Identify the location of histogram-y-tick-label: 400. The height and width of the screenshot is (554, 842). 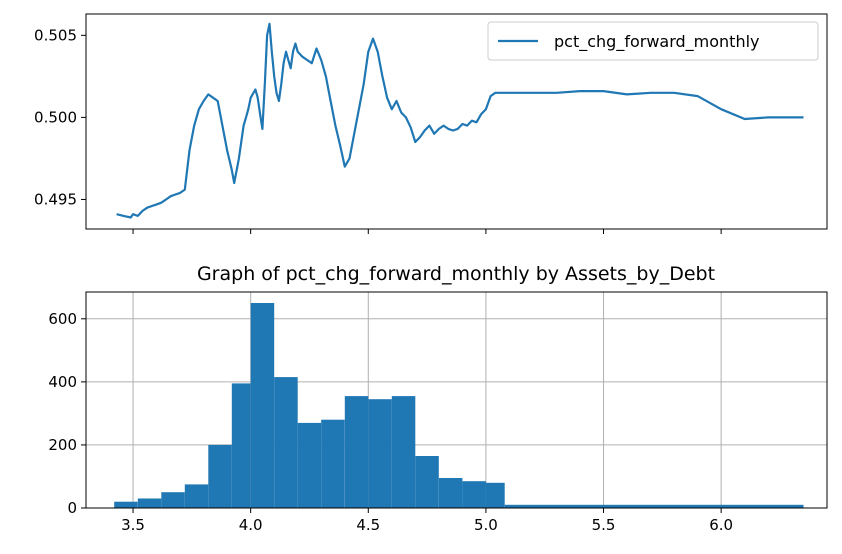
(62, 382).